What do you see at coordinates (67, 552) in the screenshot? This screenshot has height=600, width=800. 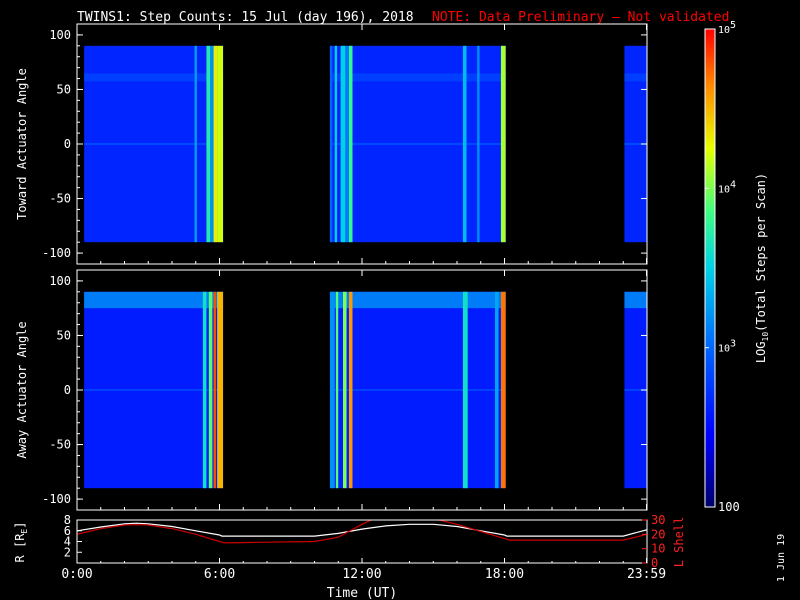 I see `orbit-left-ytick-label-3: 2` at bounding box center [67, 552].